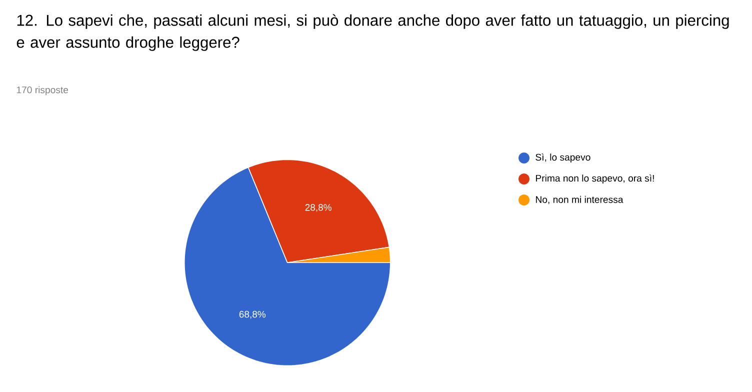  I want to click on legend-label: Sì, lo sapevo, so click(563, 158).